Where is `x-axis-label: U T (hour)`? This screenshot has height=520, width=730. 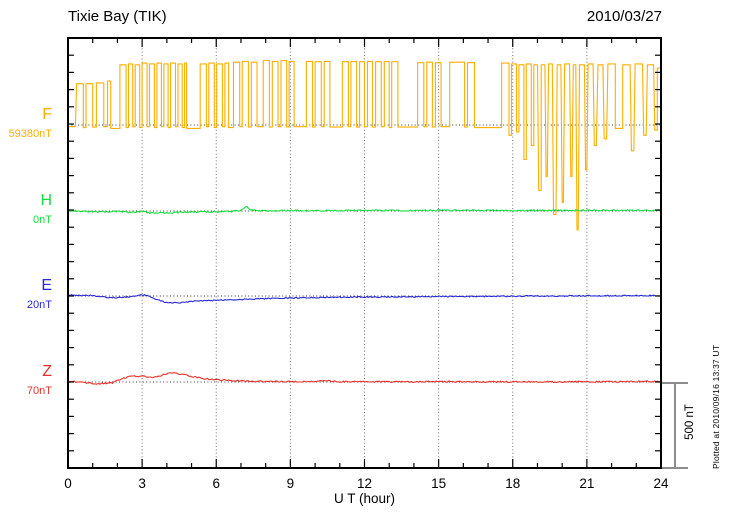
x-axis-label: U T (hour) is located at coordinates (364, 498).